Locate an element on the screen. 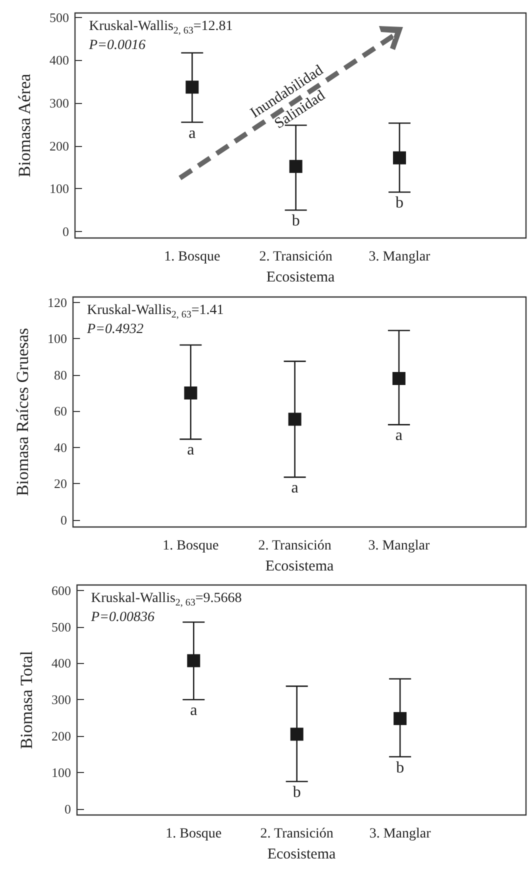  y-tick-label: 20 is located at coordinates (60, 484).